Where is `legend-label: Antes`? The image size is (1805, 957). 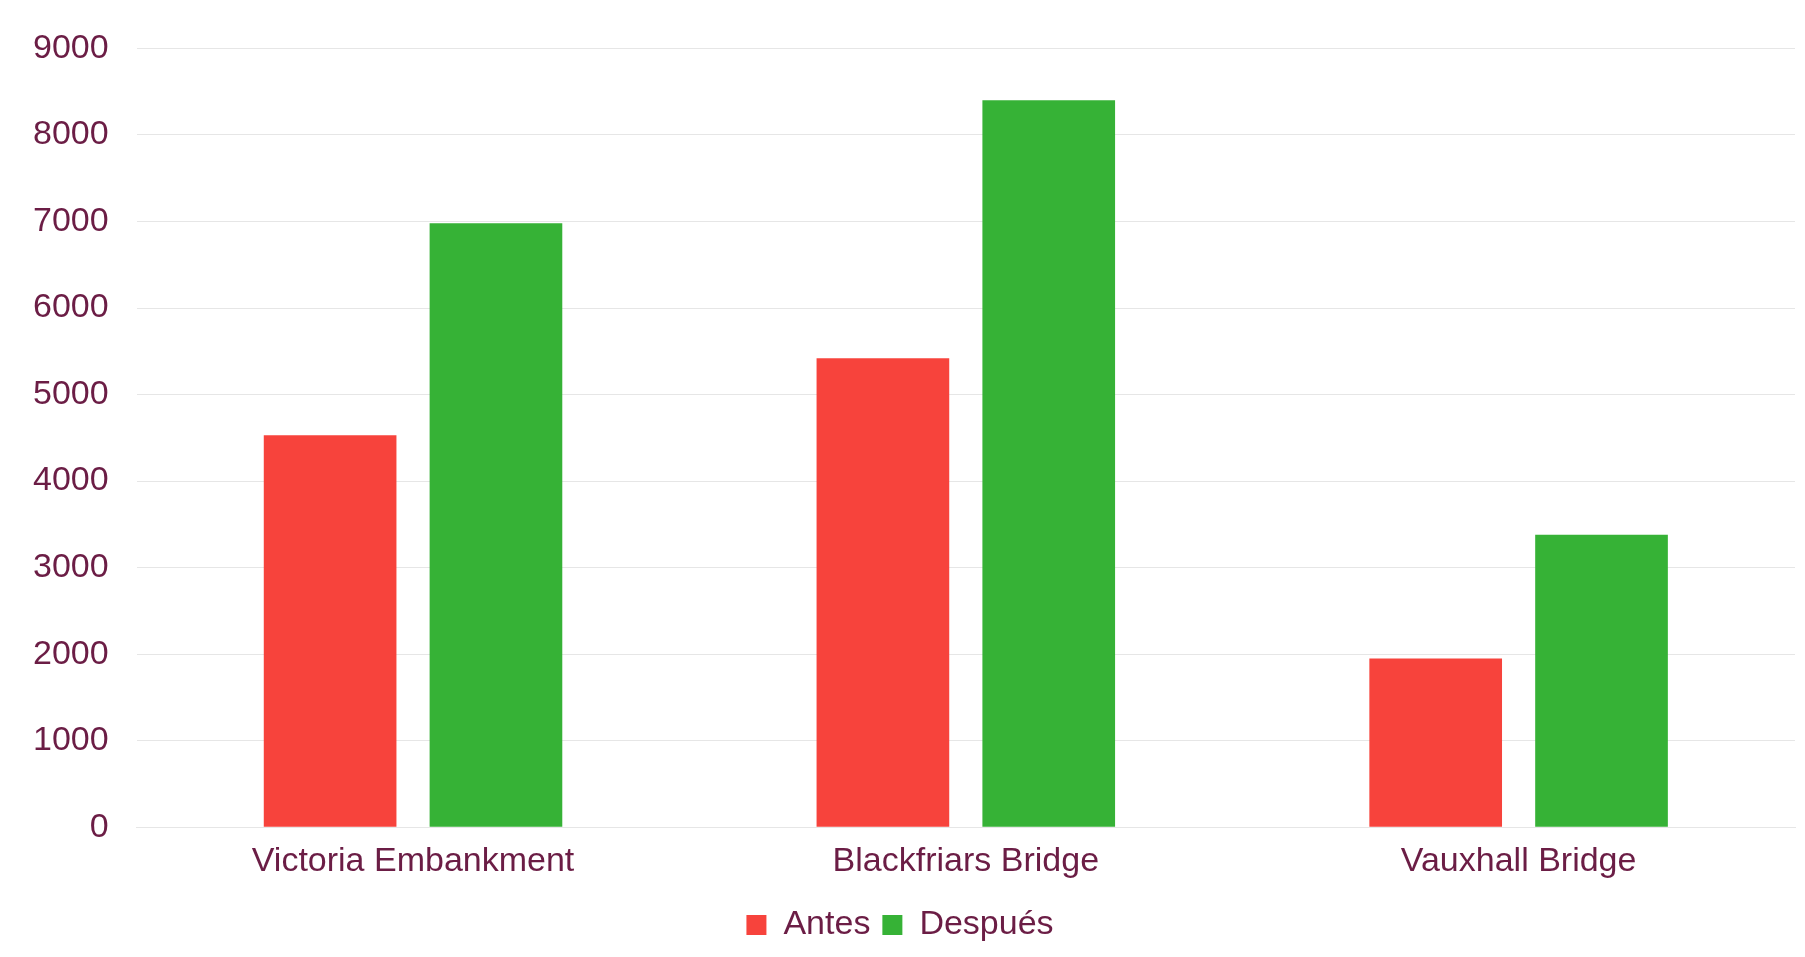 legend-label: Antes is located at coordinates (827, 922).